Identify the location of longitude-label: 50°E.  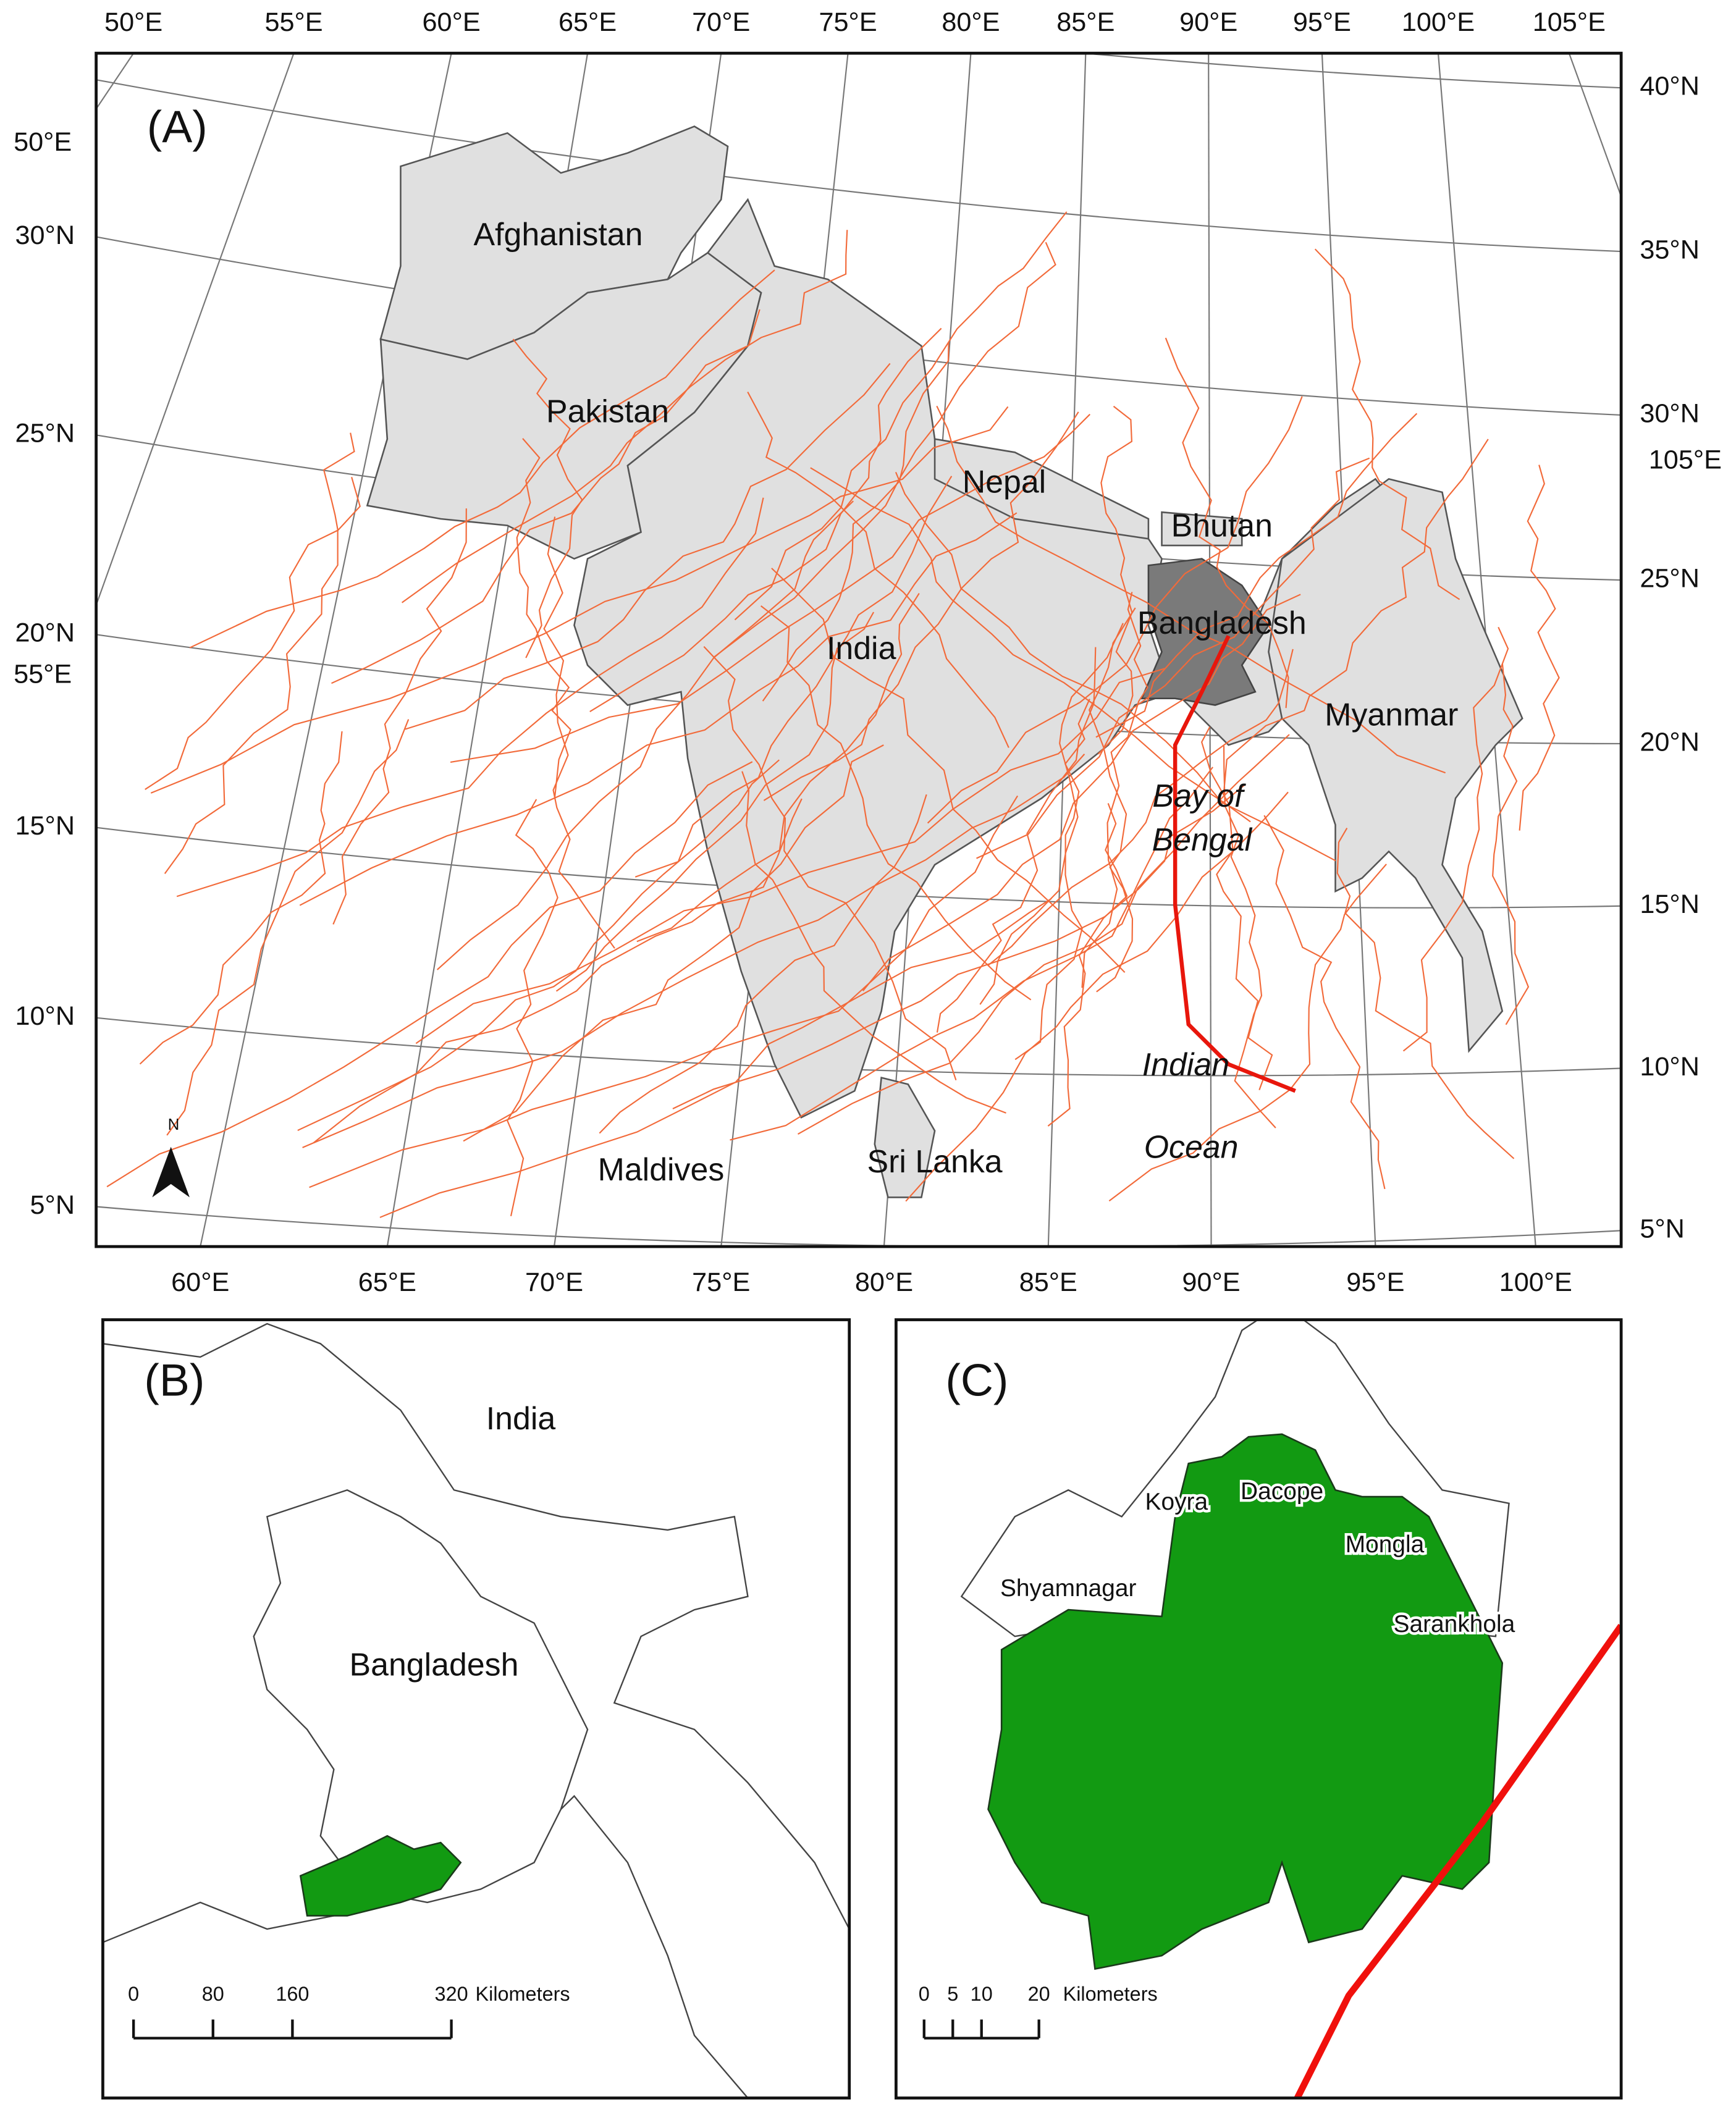
(133, 22).